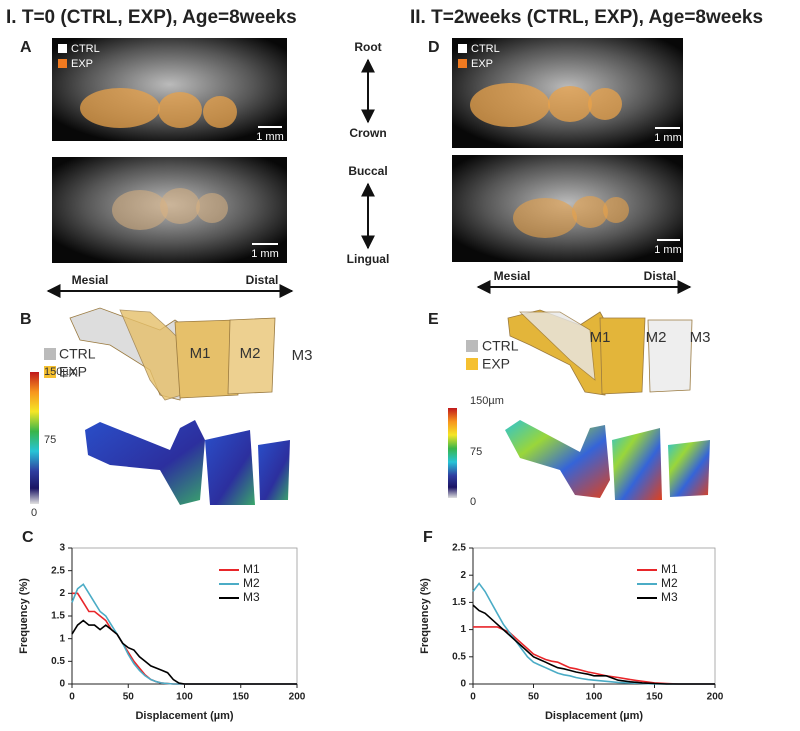 Image resolution: width=800 pixels, height=731 pixels. Describe the element at coordinates (433, 319) in the screenshot. I see `panel-label: E` at that location.